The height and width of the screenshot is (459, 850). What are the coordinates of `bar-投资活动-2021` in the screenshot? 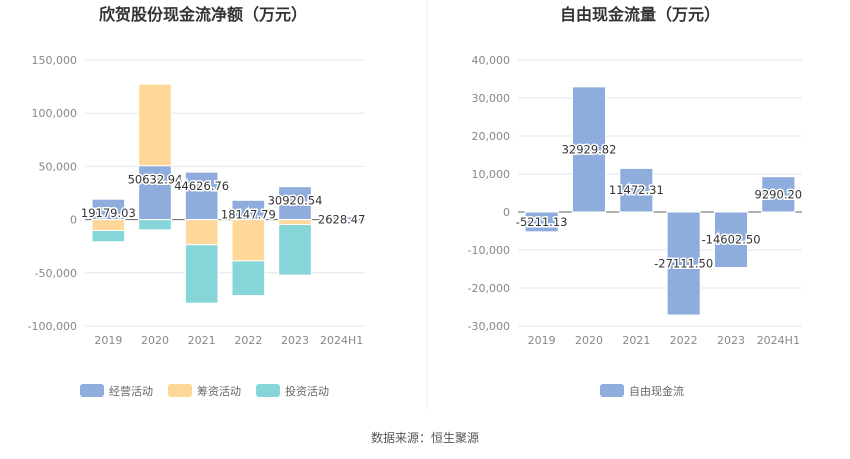 It's located at (201, 274).